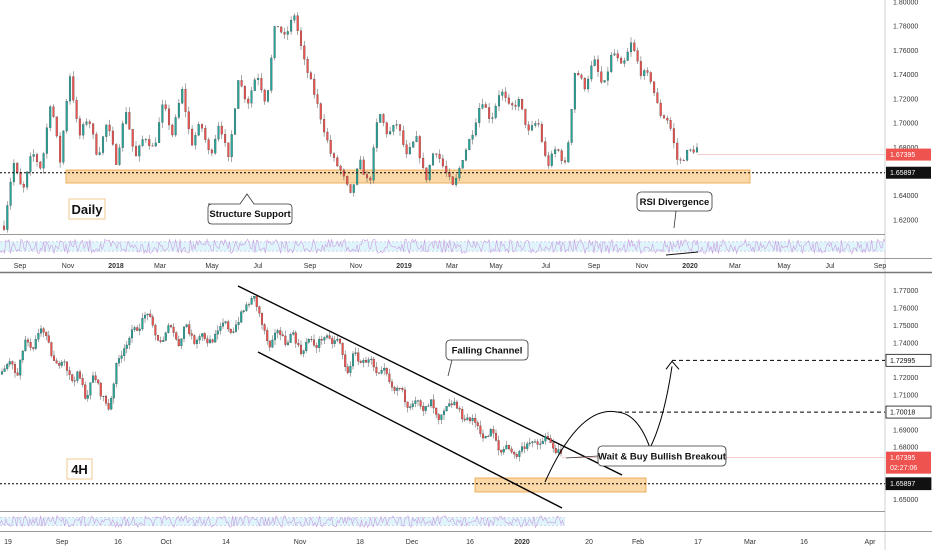 This screenshot has width=932, height=550. I want to click on price-badge: 1.67395, so click(908, 154).